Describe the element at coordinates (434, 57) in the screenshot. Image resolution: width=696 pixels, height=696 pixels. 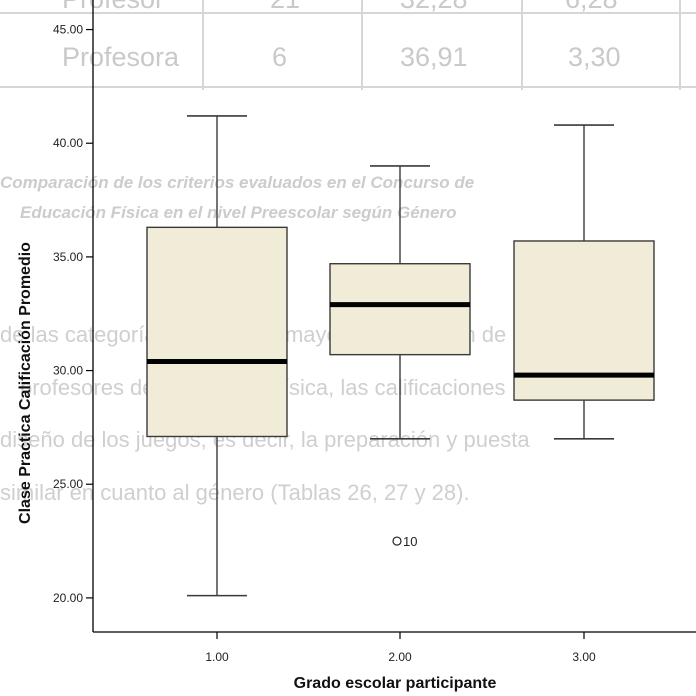
I see `bg-row2-mean: 36,91` at that location.